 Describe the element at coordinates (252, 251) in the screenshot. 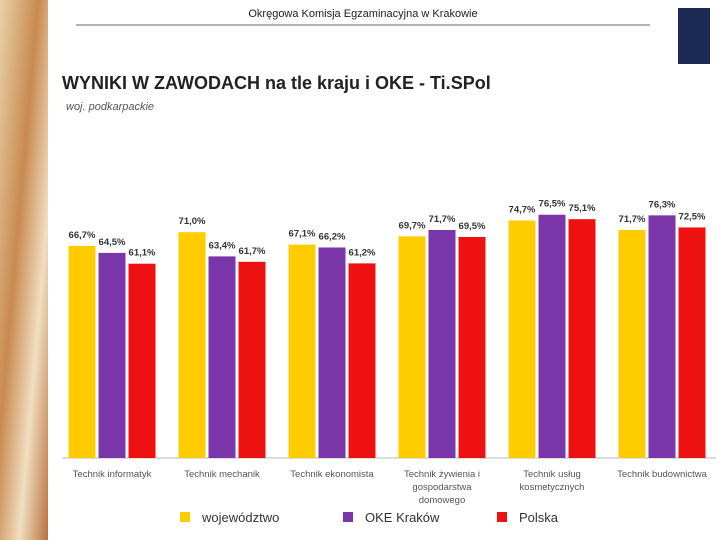

I see `value-label: 61,7%` at that location.